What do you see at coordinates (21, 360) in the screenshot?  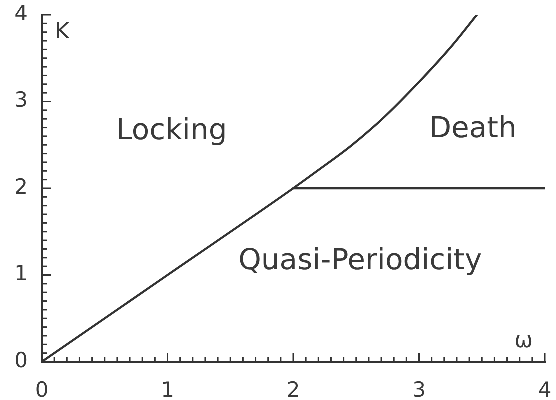 I see `y-tick-label: 0` at bounding box center [21, 360].